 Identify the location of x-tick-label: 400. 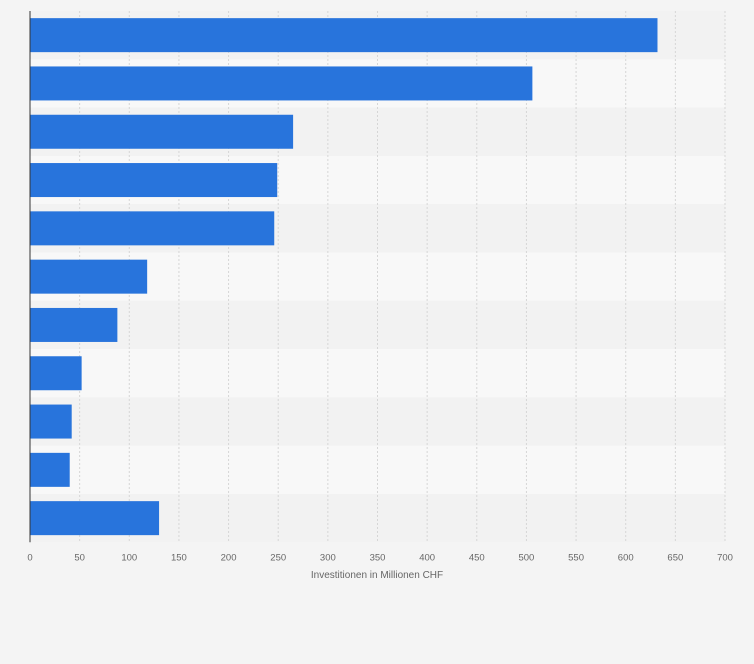
(427, 557).